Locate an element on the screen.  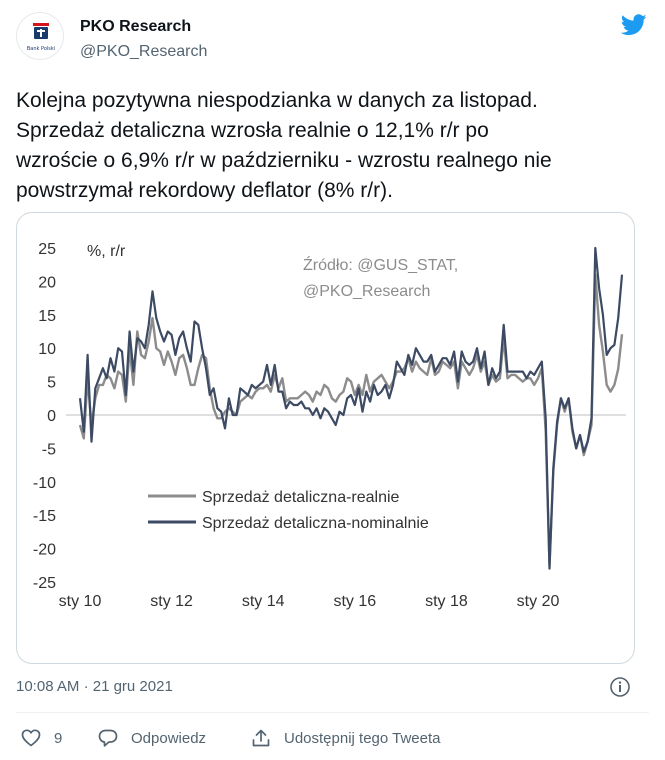
tweet-header: Bank Polski PKO Research @PKO_Research is located at coordinates (332, 44).